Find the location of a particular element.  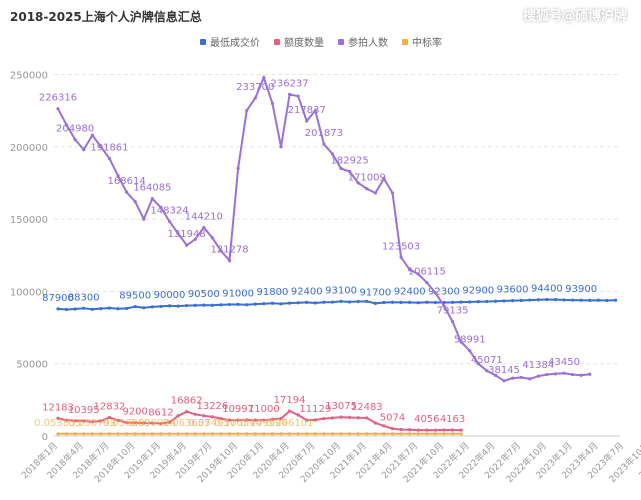

data-label: 93600 is located at coordinates (513, 290).